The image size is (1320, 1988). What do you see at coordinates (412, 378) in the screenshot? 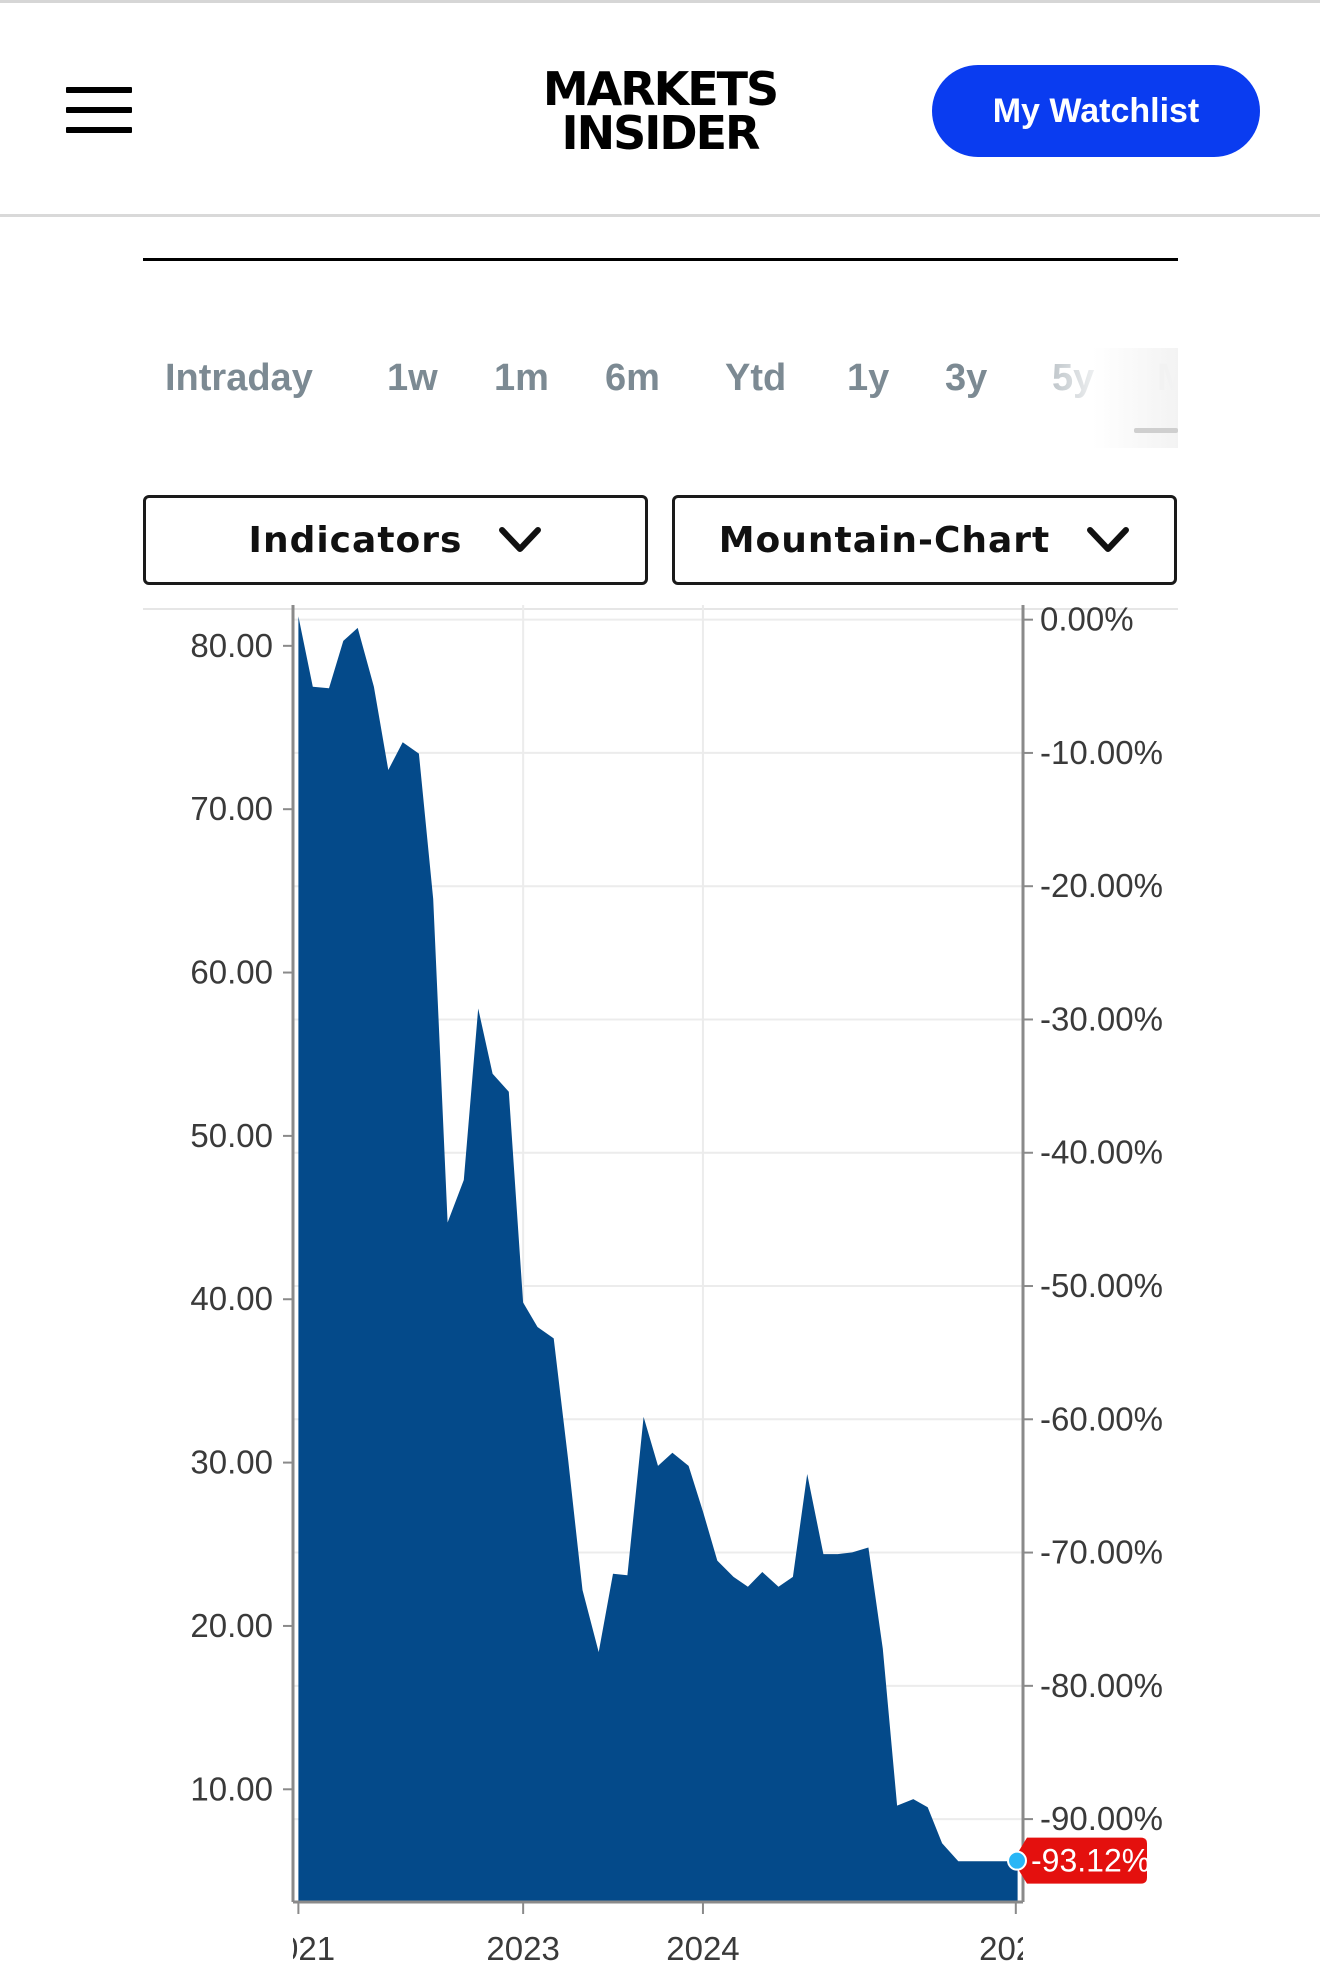
I see `range-tab-1w: 1w` at bounding box center [412, 378].